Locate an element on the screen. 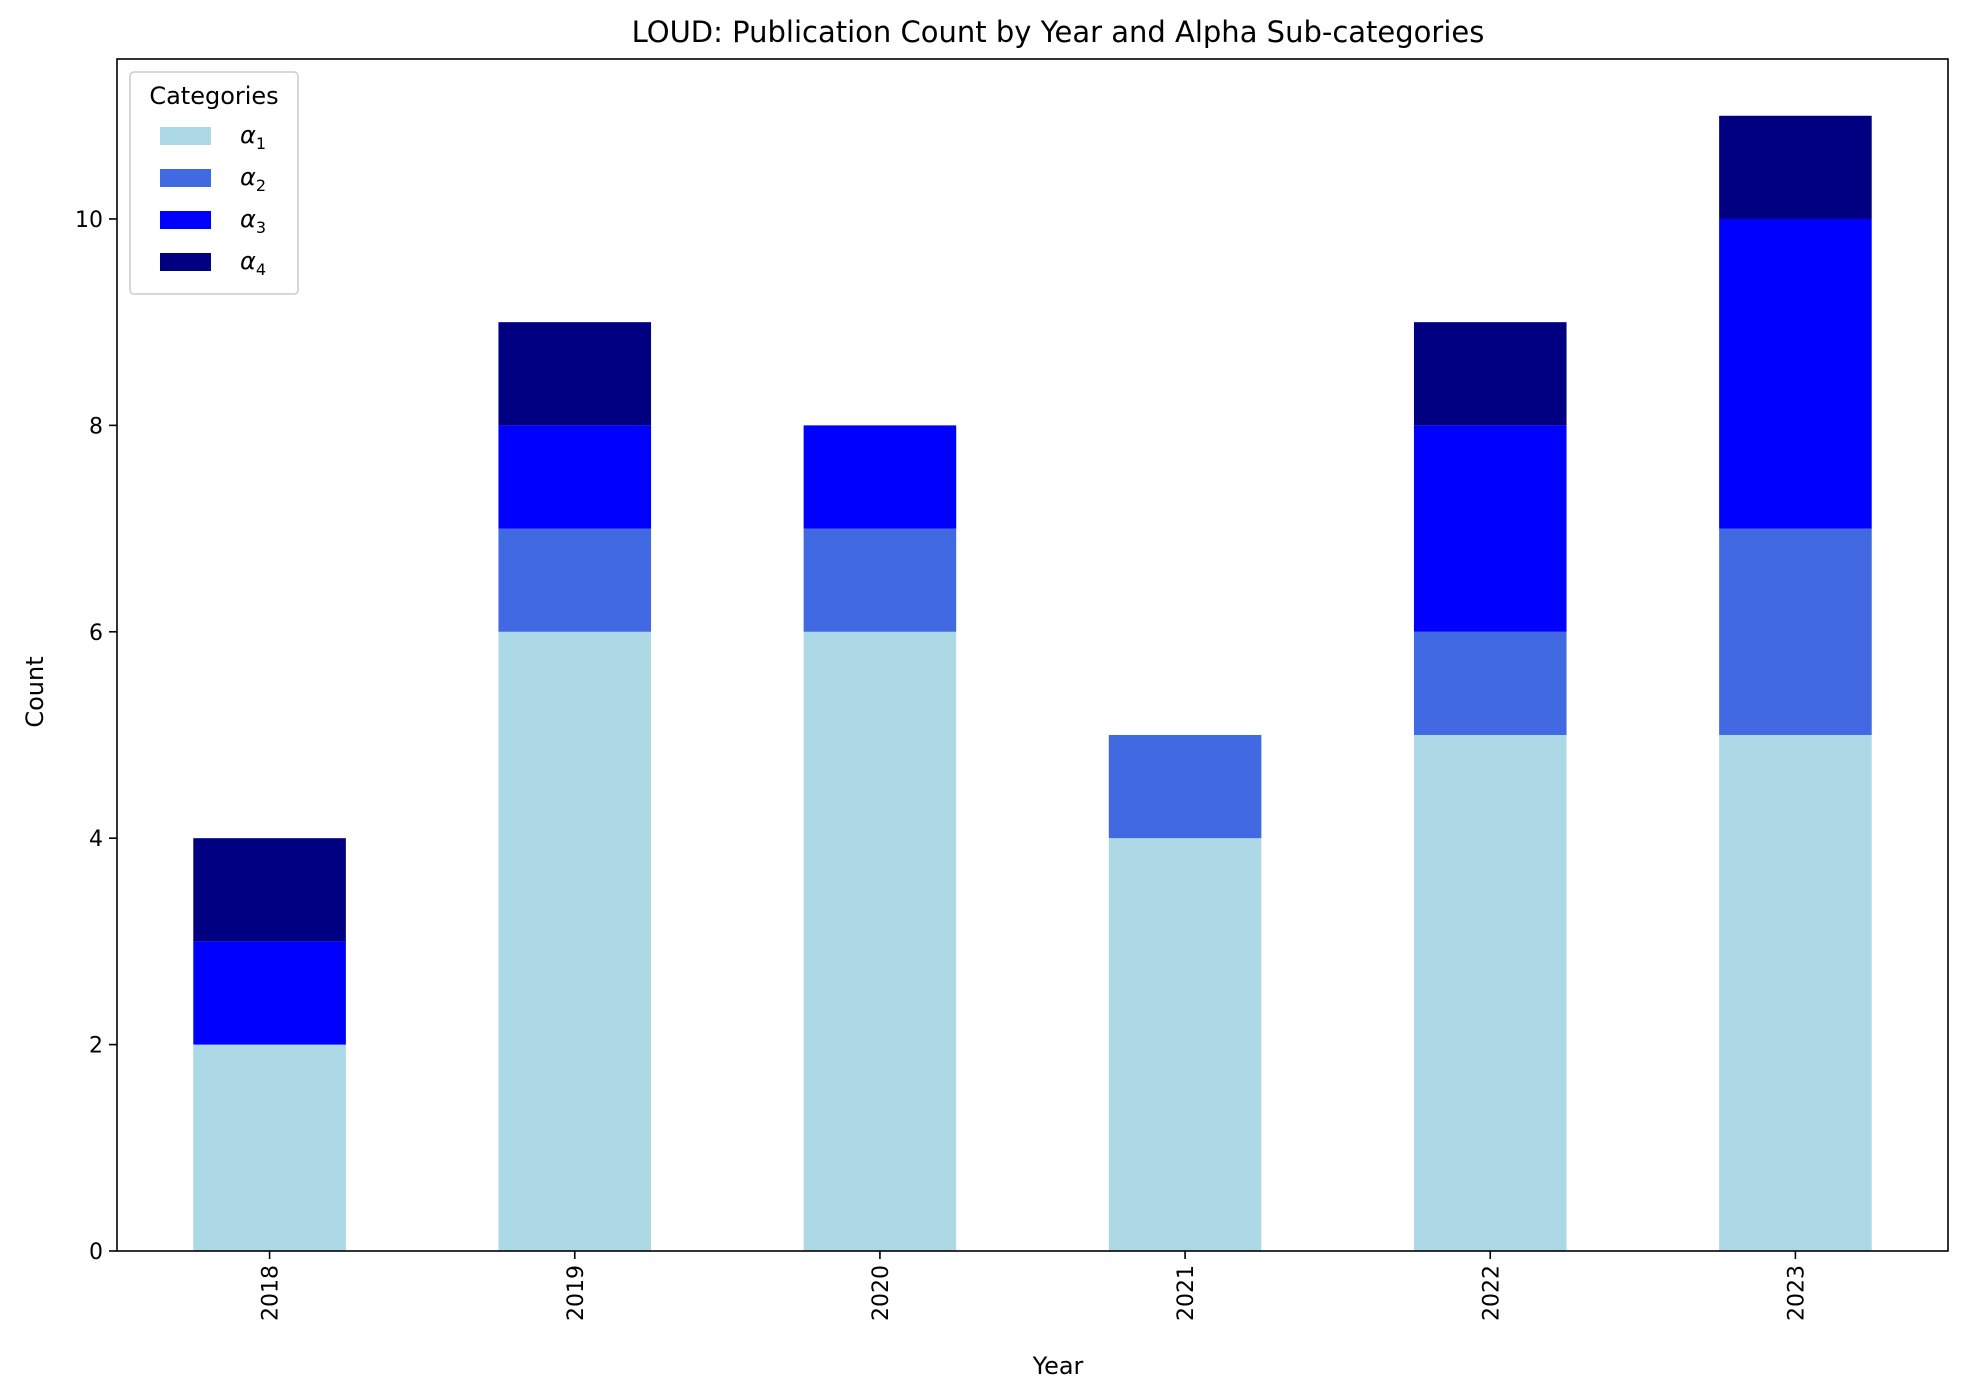 This screenshot has height=1395, width=1987. y-tick-label: 0 is located at coordinates (96, 1252).